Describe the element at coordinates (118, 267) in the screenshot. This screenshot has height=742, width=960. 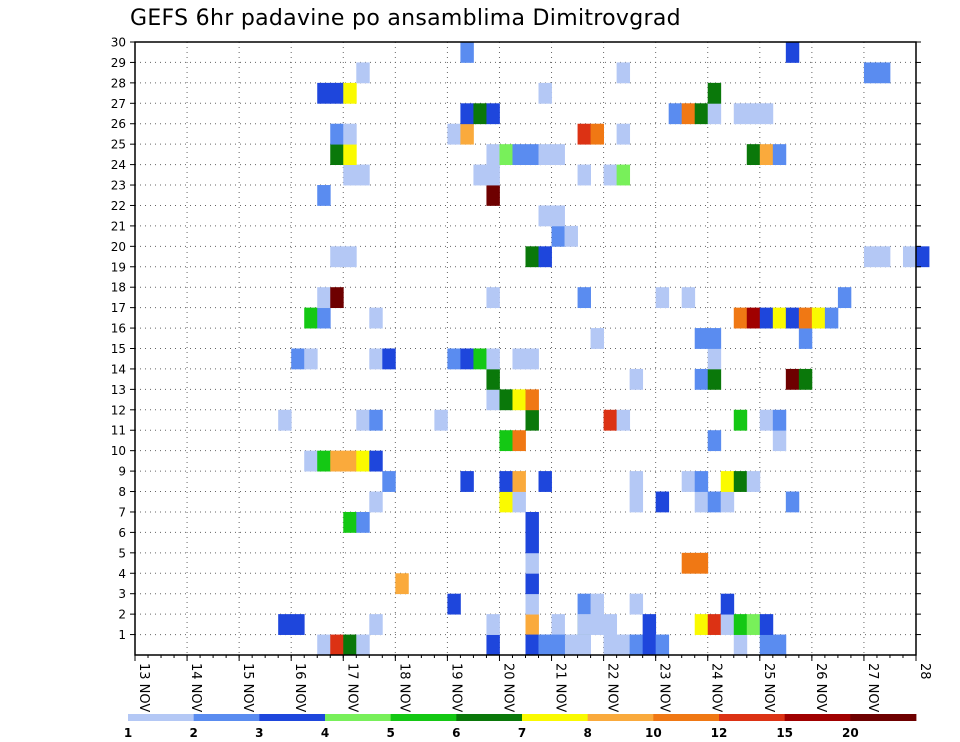
I see `y-tick-label: 19` at that location.